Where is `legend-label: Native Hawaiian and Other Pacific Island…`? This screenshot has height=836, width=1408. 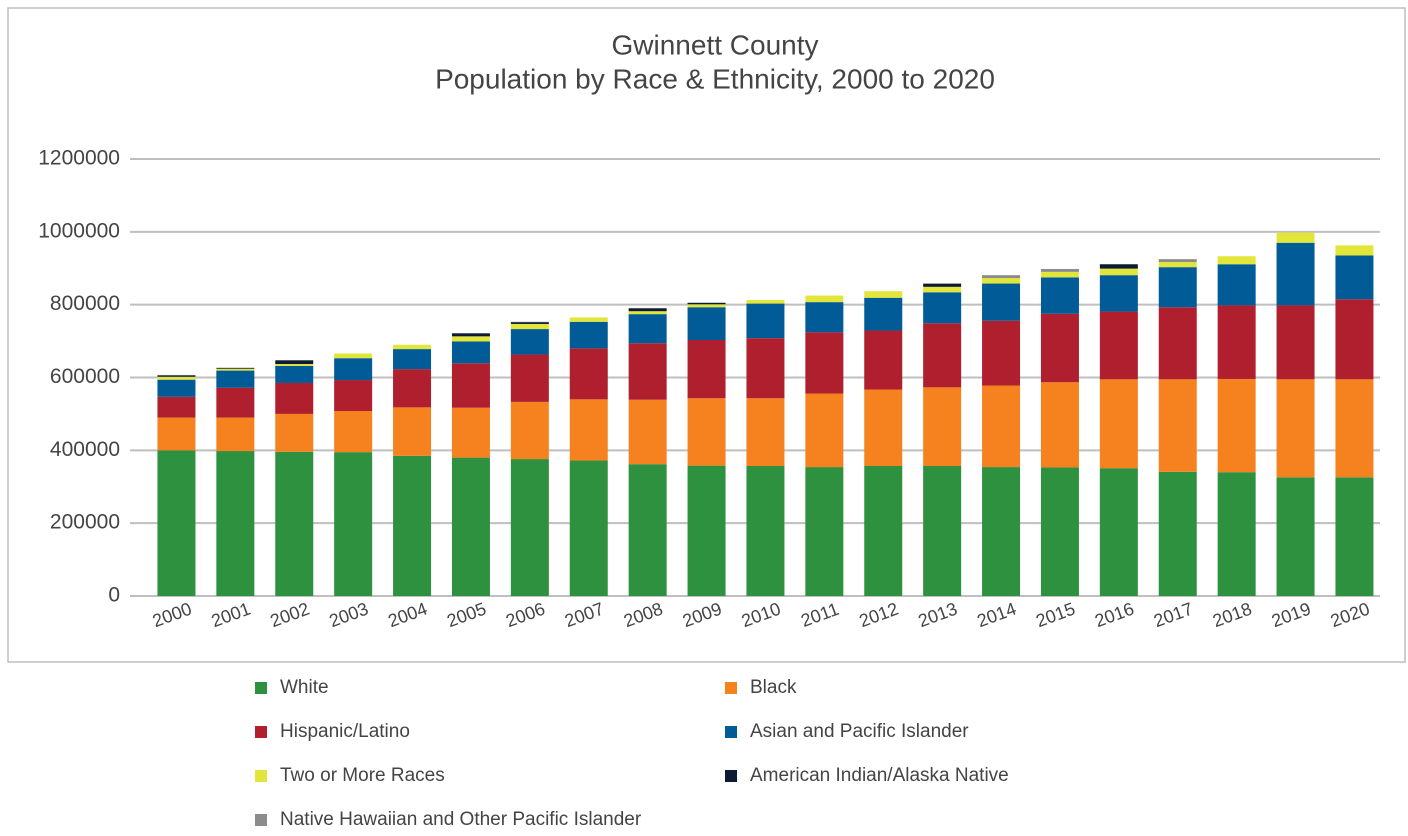 legend-label: Native Hawaiian and Other Pacific Island… is located at coordinates (461, 819).